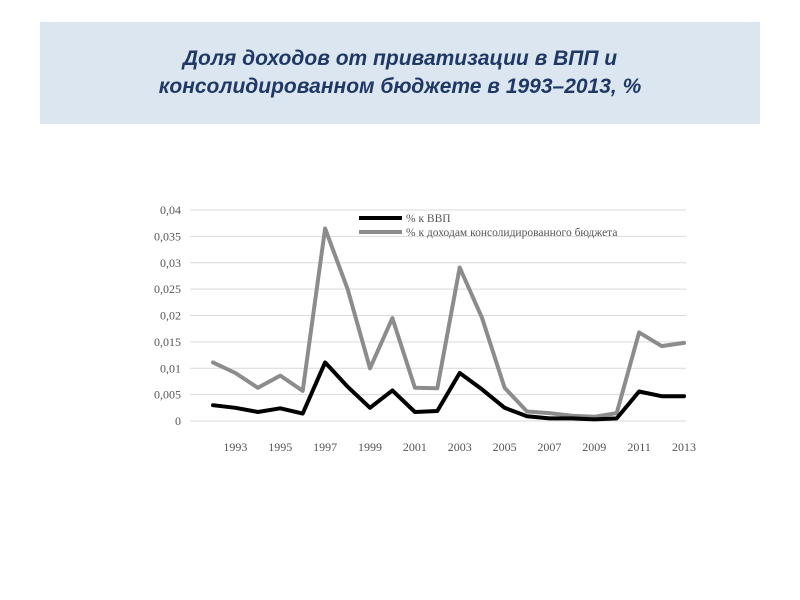 Image resolution: width=800 pixels, height=600 pixels. Describe the element at coordinates (684, 447) in the screenshot. I see `x-tick-label: 2013` at that location.